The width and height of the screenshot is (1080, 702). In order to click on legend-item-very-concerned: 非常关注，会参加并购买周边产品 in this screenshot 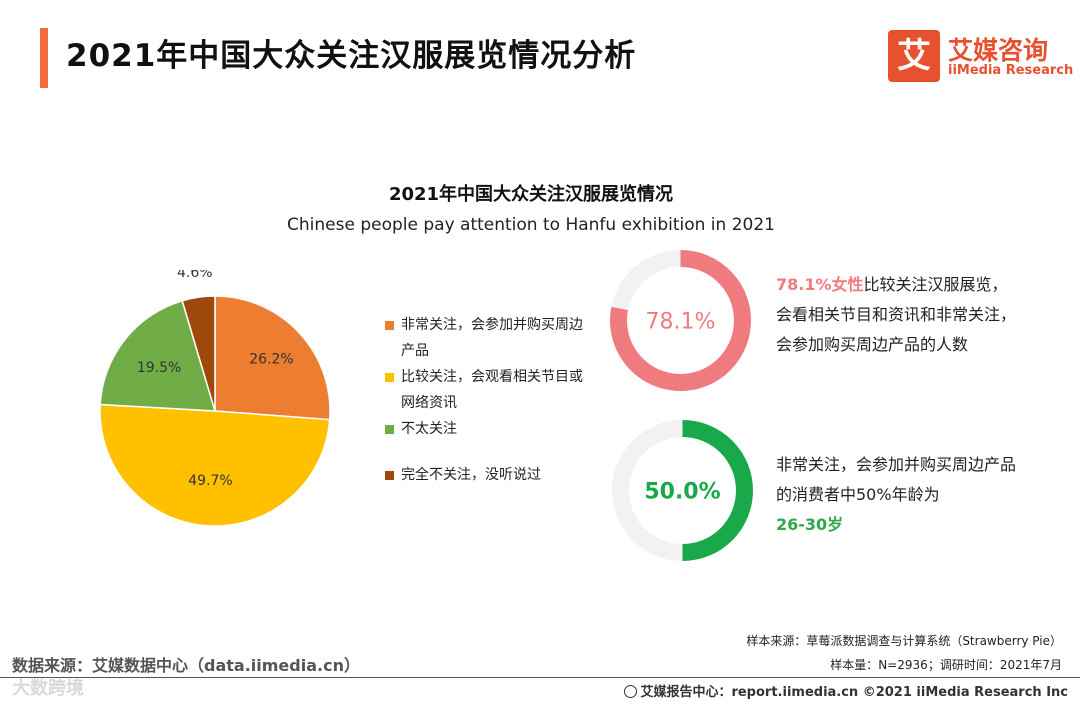, I will do `click(485, 338)`.